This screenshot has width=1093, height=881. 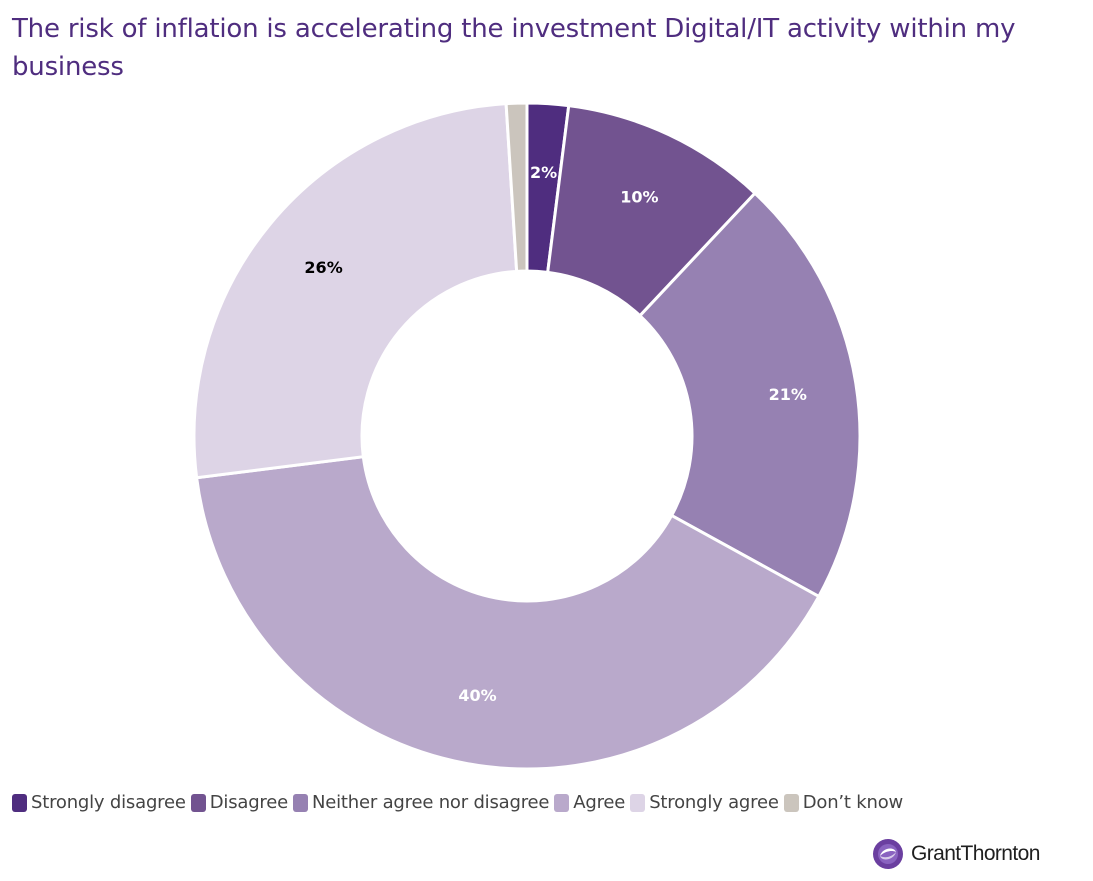 What do you see at coordinates (888, 854) in the screenshot?
I see `logo-mark-icon` at bounding box center [888, 854].